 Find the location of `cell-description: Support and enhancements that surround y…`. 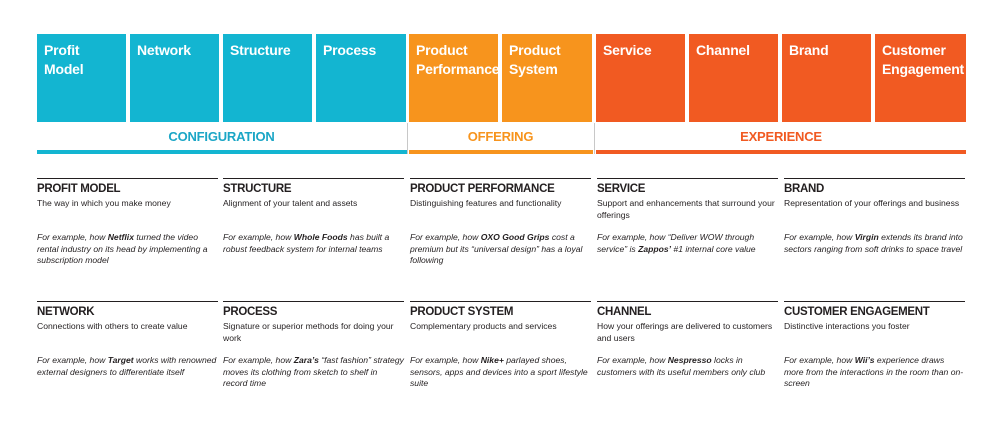

cell-description: Support and enhancements that surround y… is located at coordinates (686, 209).